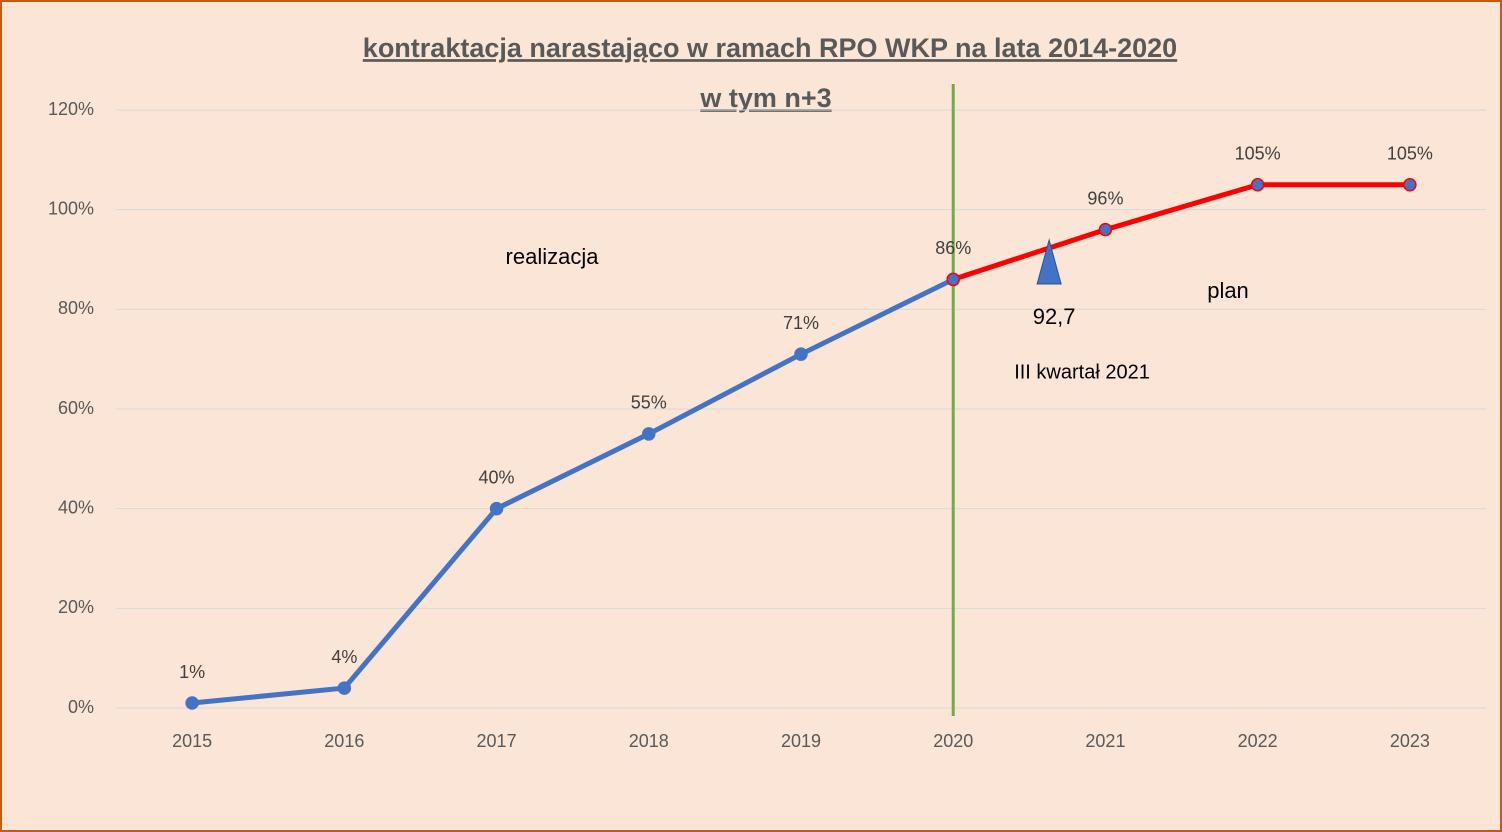 Image resolution: width=1502 pixels, height=832 pixels. What do you see at coordinates (497, 477) in the screenshot?
I see `data-label: 40%` at bounding box center [497, 477].